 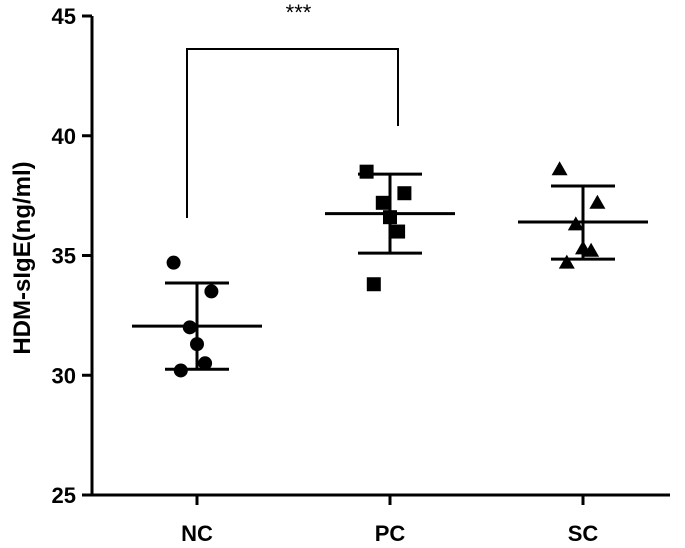 I want to click on x-tick-label-pc: PC, so click(x=390, y=533).